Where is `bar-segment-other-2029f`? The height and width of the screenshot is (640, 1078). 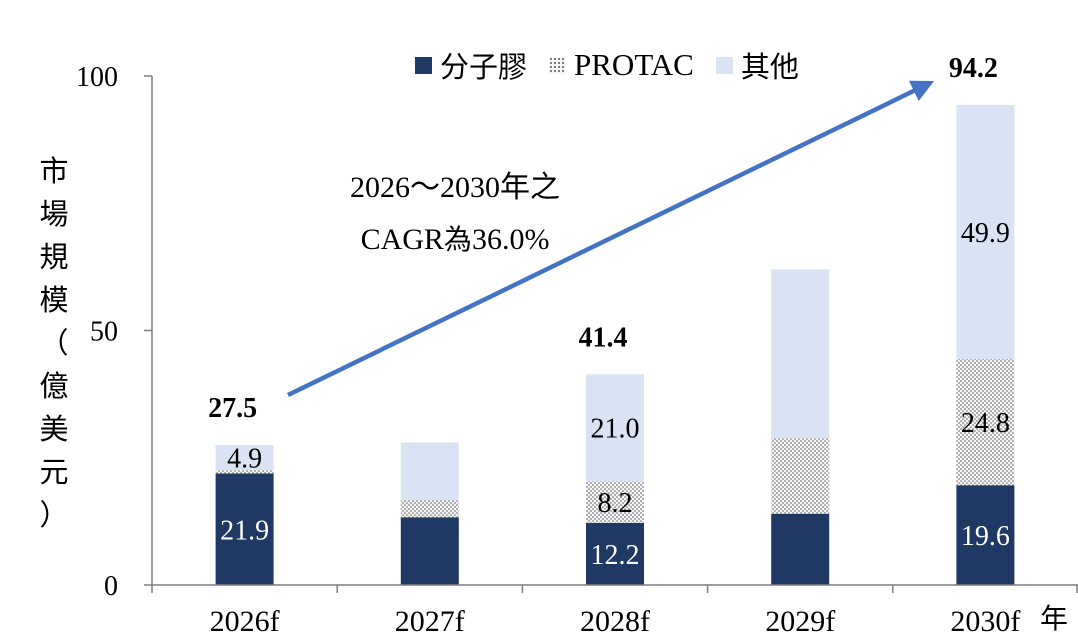
bar-segment-other-2029f is located at coordinates (800, 353).